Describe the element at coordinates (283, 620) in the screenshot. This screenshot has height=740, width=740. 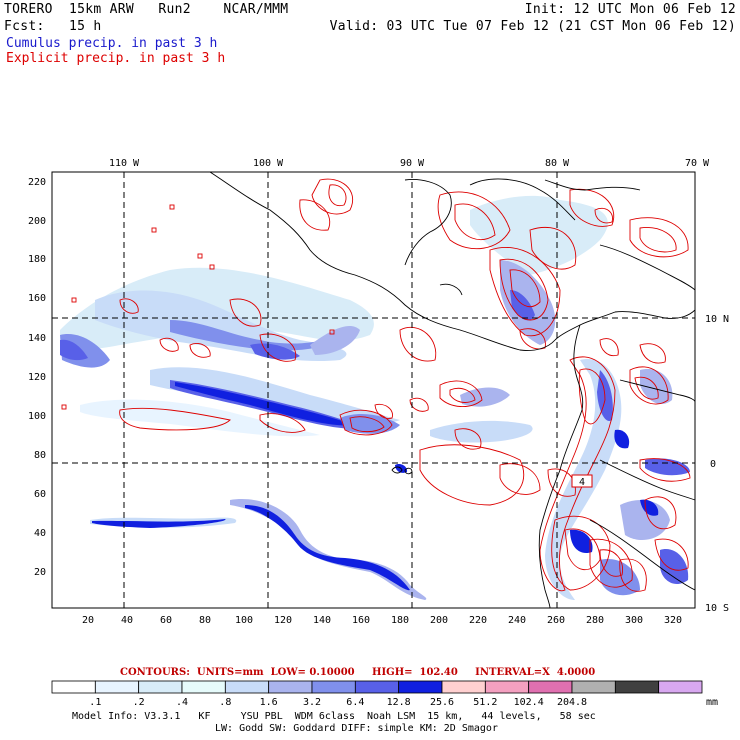
I see `x-tick-label: 120` at that location.